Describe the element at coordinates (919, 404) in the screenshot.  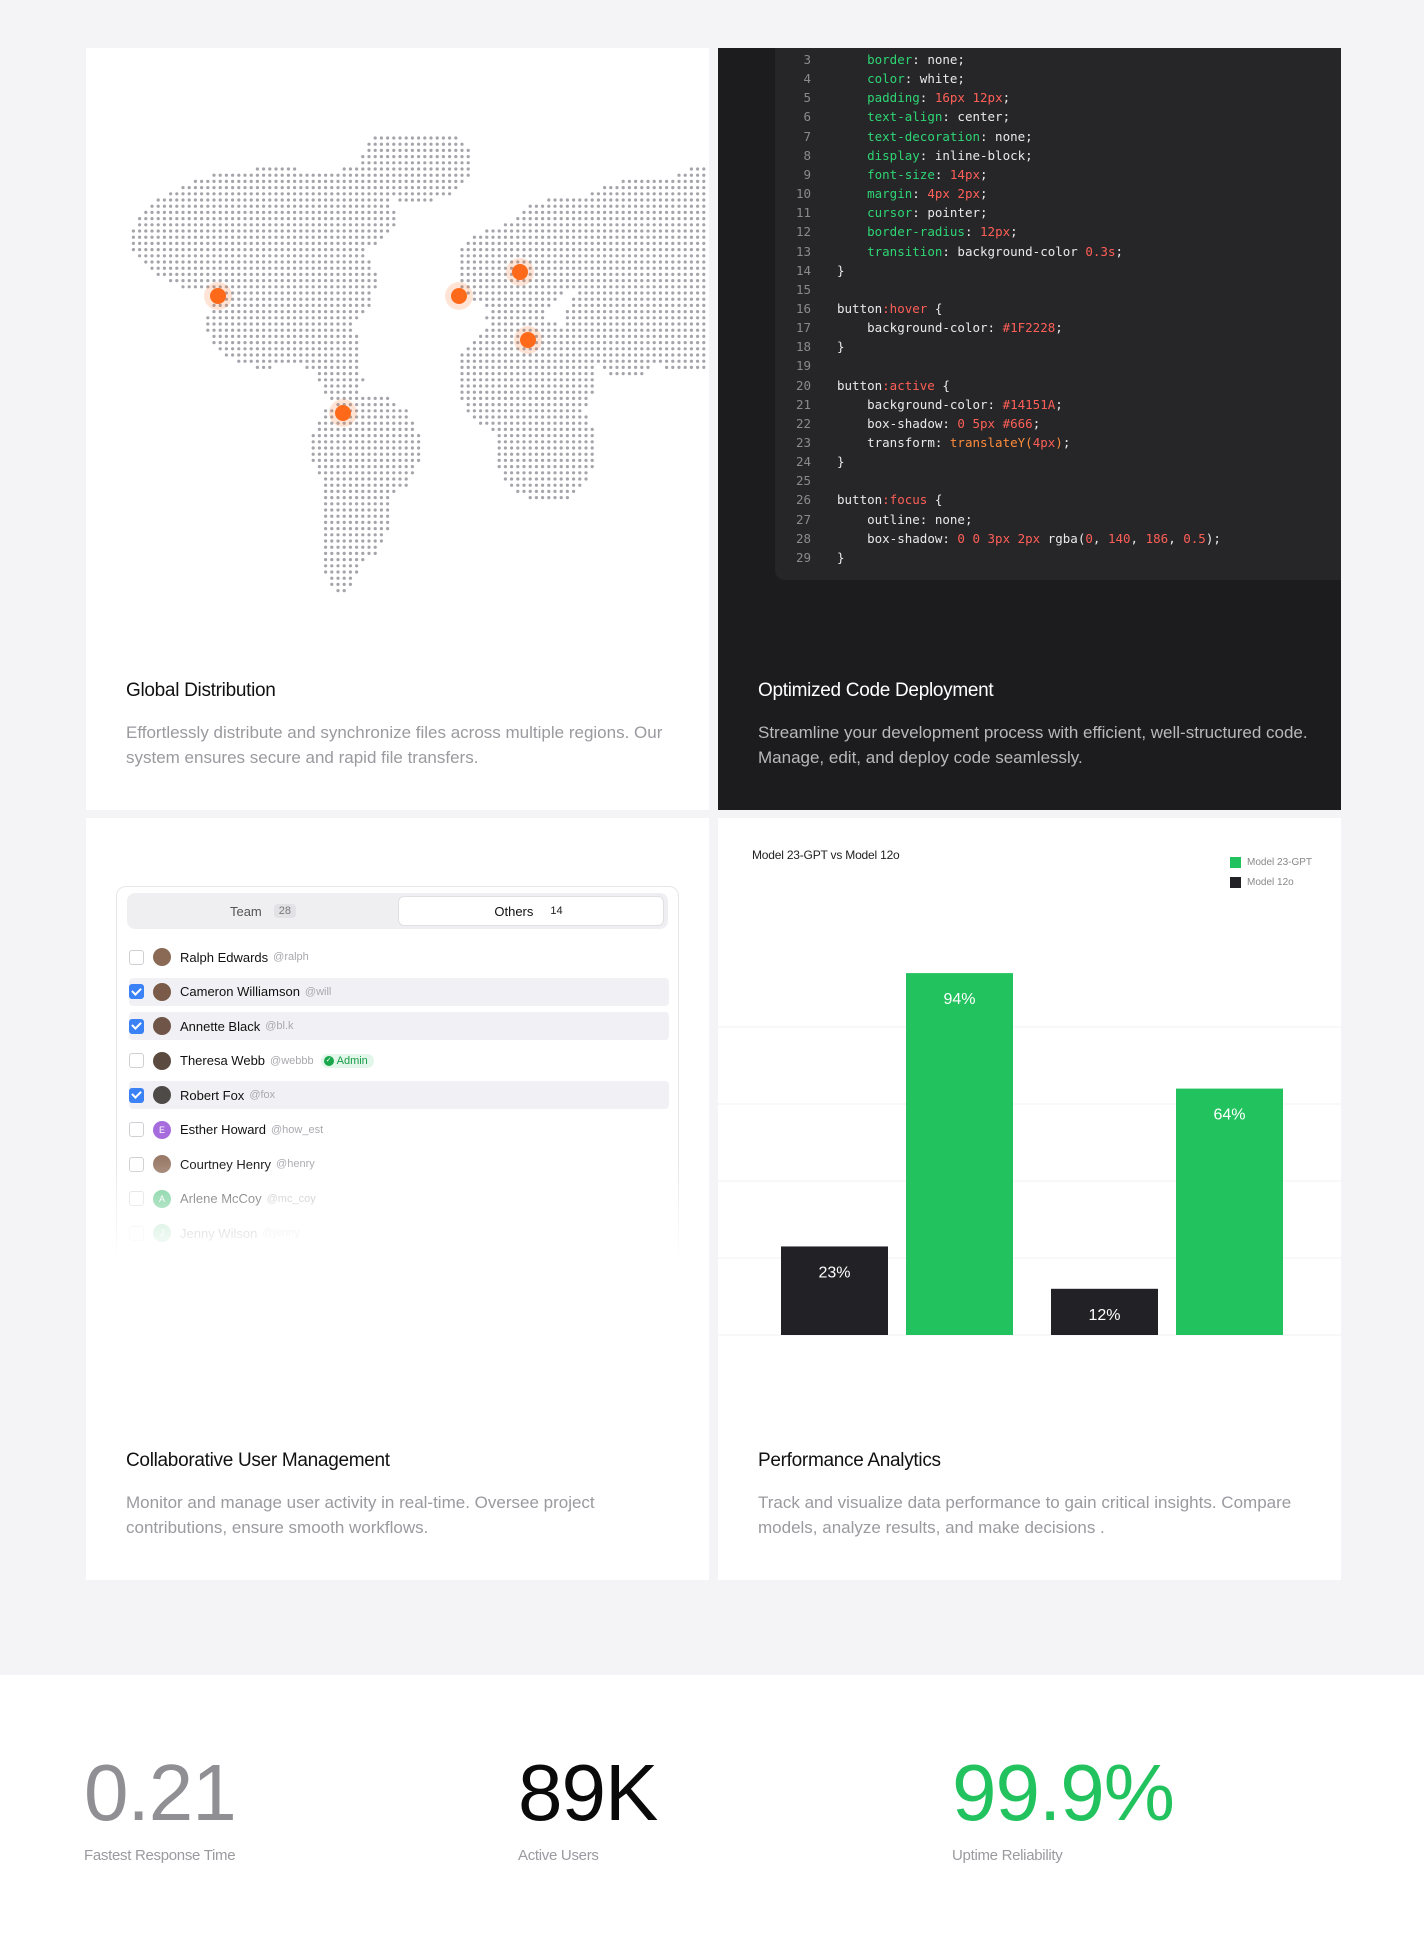
I see `code-line: 21 background-color: #14151A;` at that location.